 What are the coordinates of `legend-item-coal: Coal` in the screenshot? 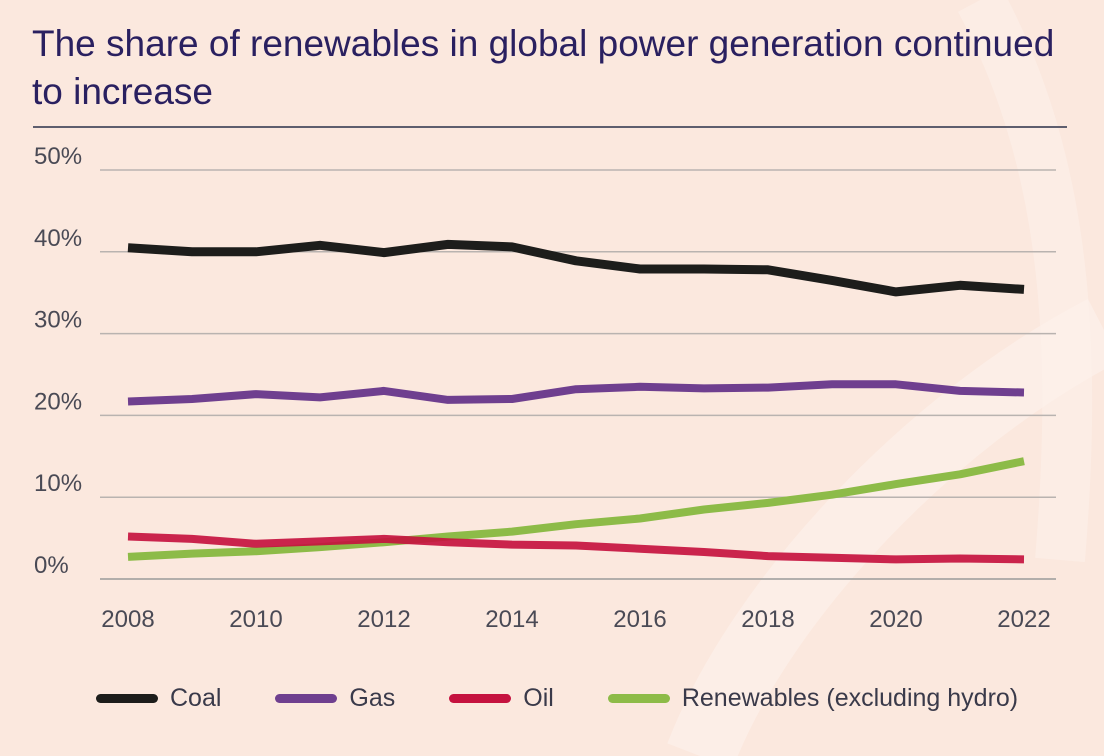 It's located at (158, 698).